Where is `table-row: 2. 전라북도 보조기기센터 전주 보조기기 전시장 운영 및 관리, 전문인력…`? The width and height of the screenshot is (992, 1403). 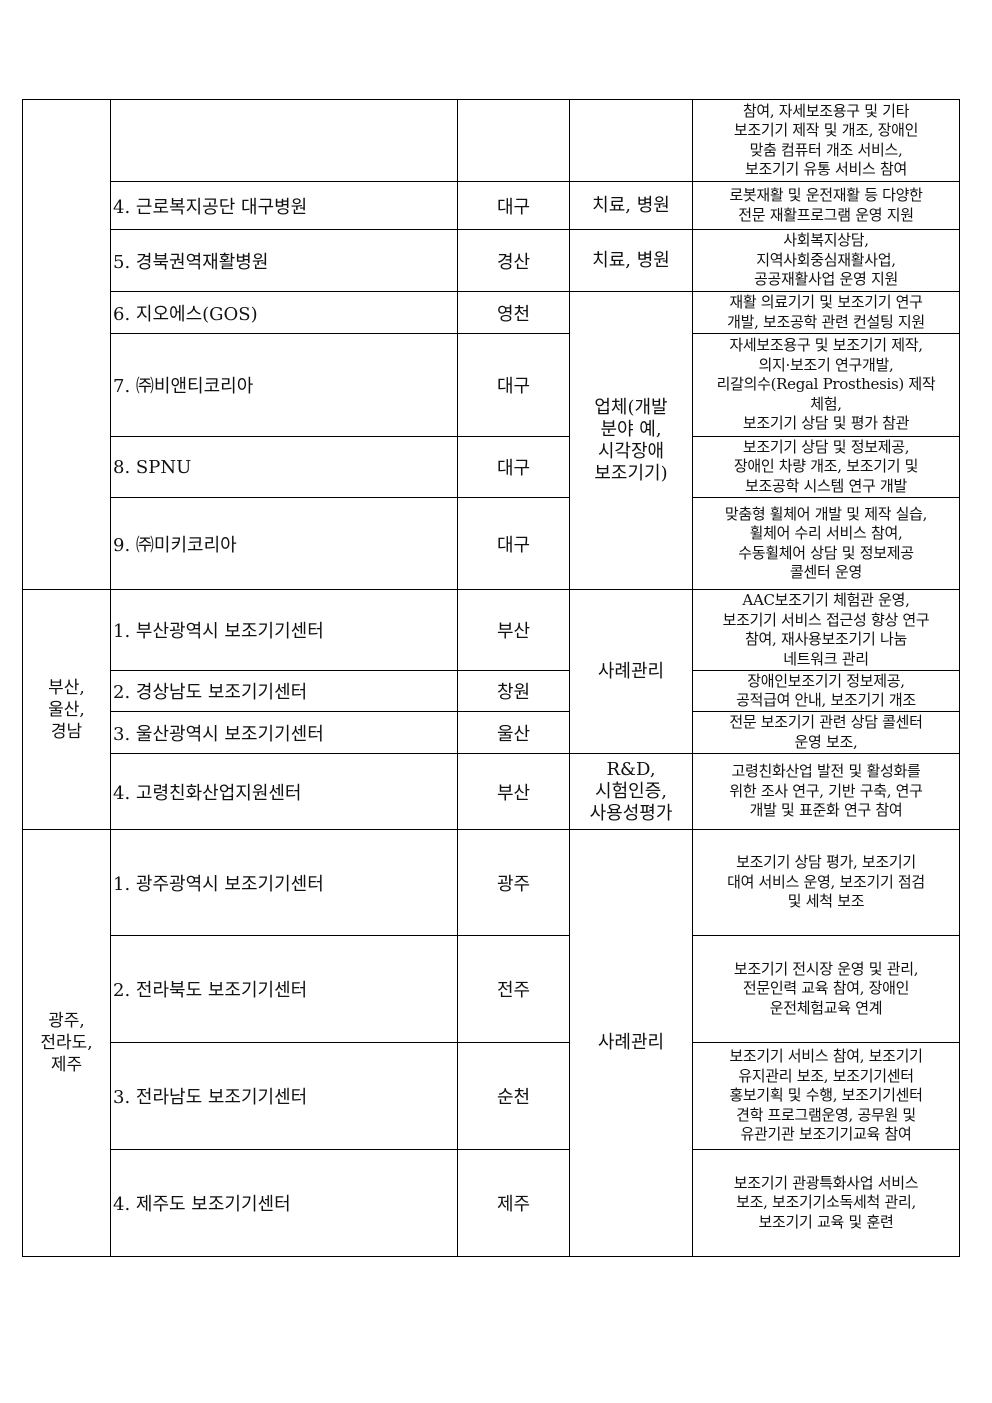
table-row: 2. 전라북도 보조기기센터 전주 보조기기 전시장 운영 및 관리, 전문인력… is located at coordinates (491, 989).